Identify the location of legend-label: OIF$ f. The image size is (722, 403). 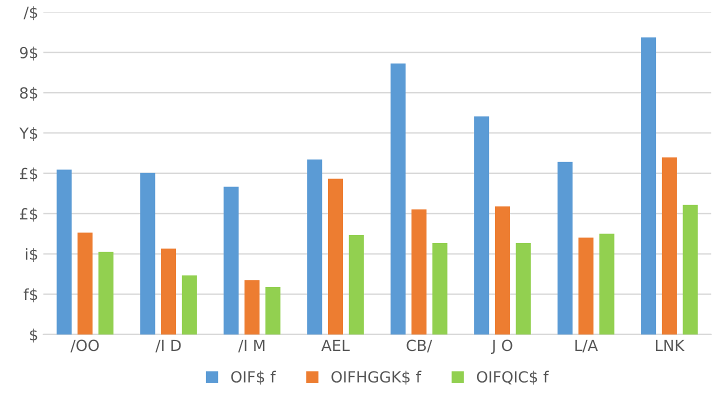
(253, 377).